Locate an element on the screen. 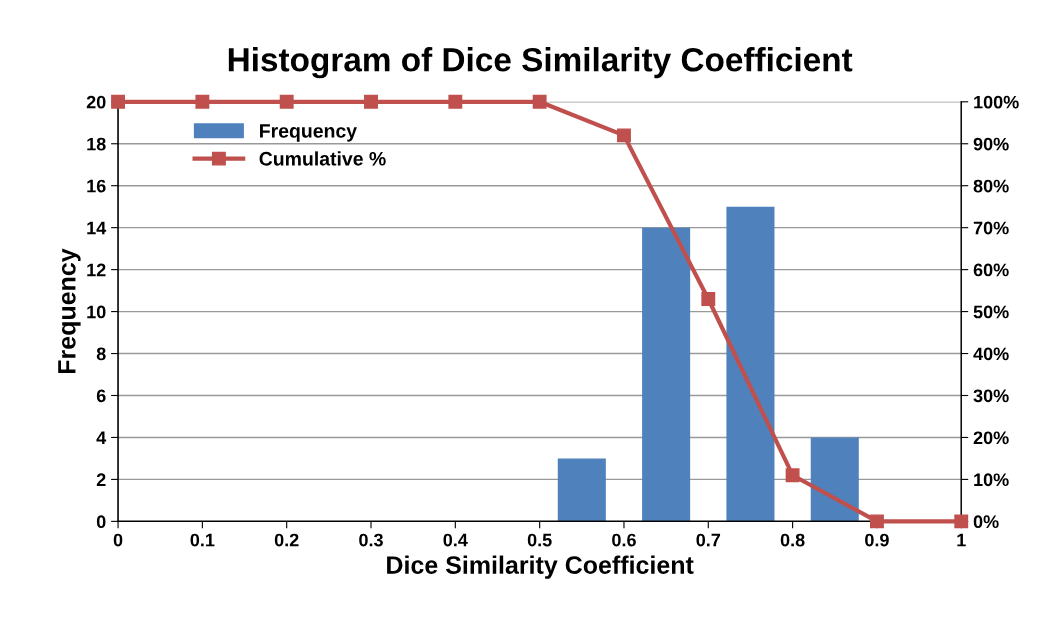 Image resolution: width=1054 pixels, height=617 pixels. x-tick-label: 0.5 is located at coordinates (539, 540).